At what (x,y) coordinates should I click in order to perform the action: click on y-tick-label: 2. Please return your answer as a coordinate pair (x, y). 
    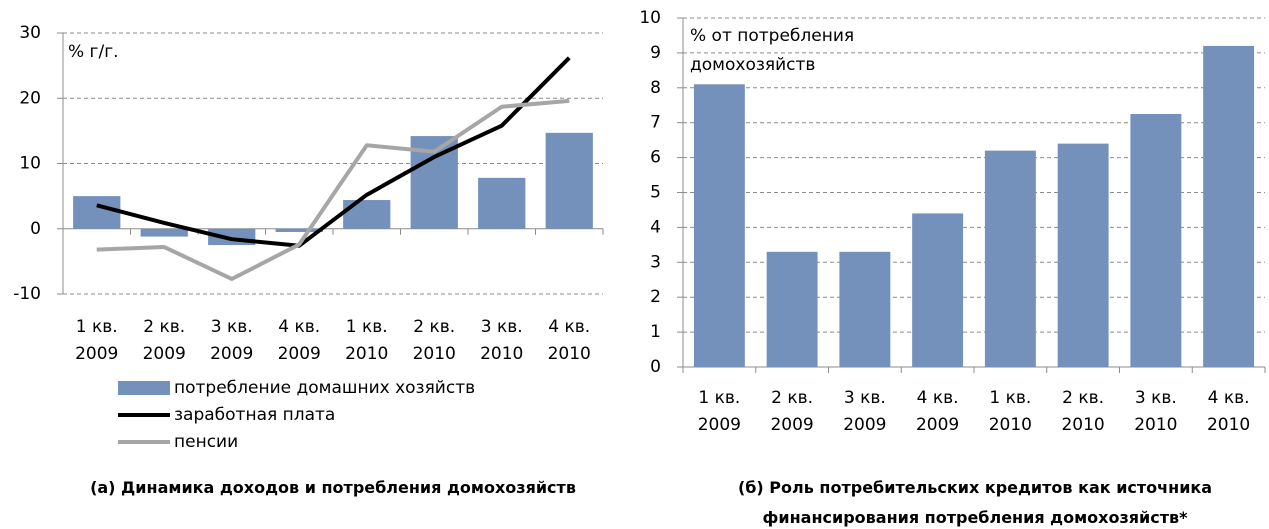
    Looking at the image, I should click on (655, 297).